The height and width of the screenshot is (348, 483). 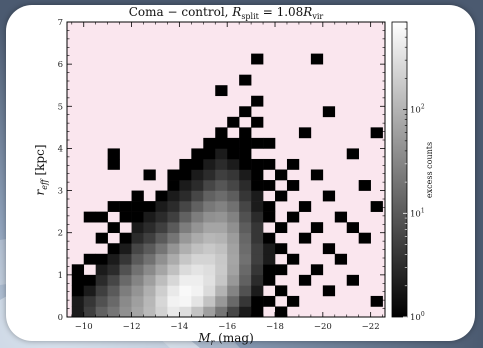 I want to click on colorbar-tick-label: 10⁰, so click(x=417, y=317).